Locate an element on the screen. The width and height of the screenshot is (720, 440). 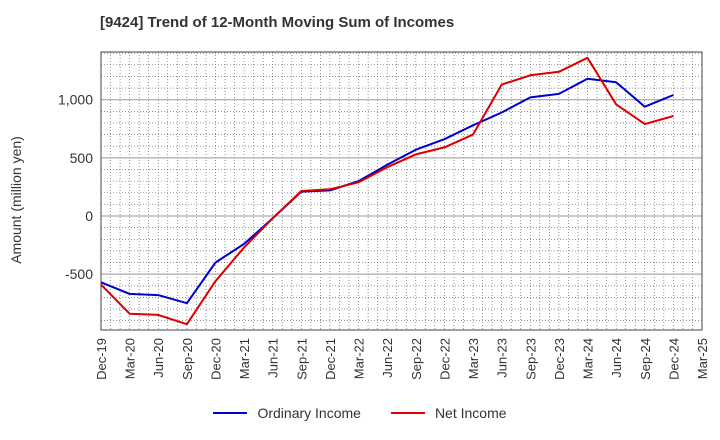
legend-item-ordinary-income: Ordinary Income is located at coordinates (287, 413).